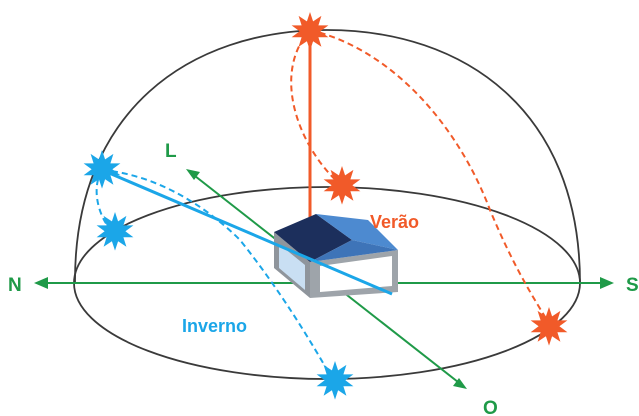  Describe the element at coordinates (171, 151) in the screenshot. I see `east-label: L` at that location.